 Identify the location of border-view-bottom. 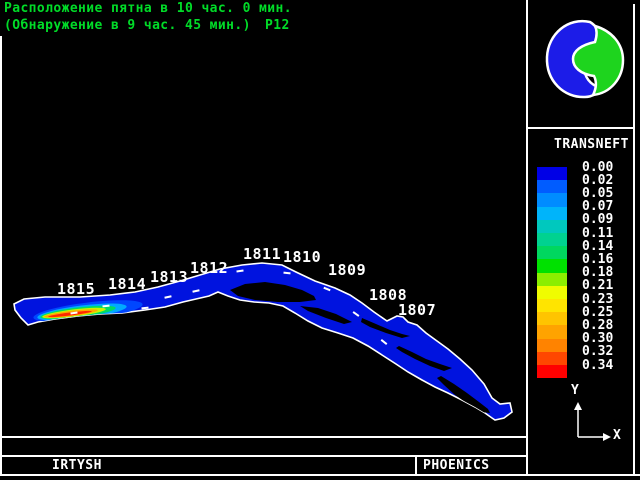
(264, 437).